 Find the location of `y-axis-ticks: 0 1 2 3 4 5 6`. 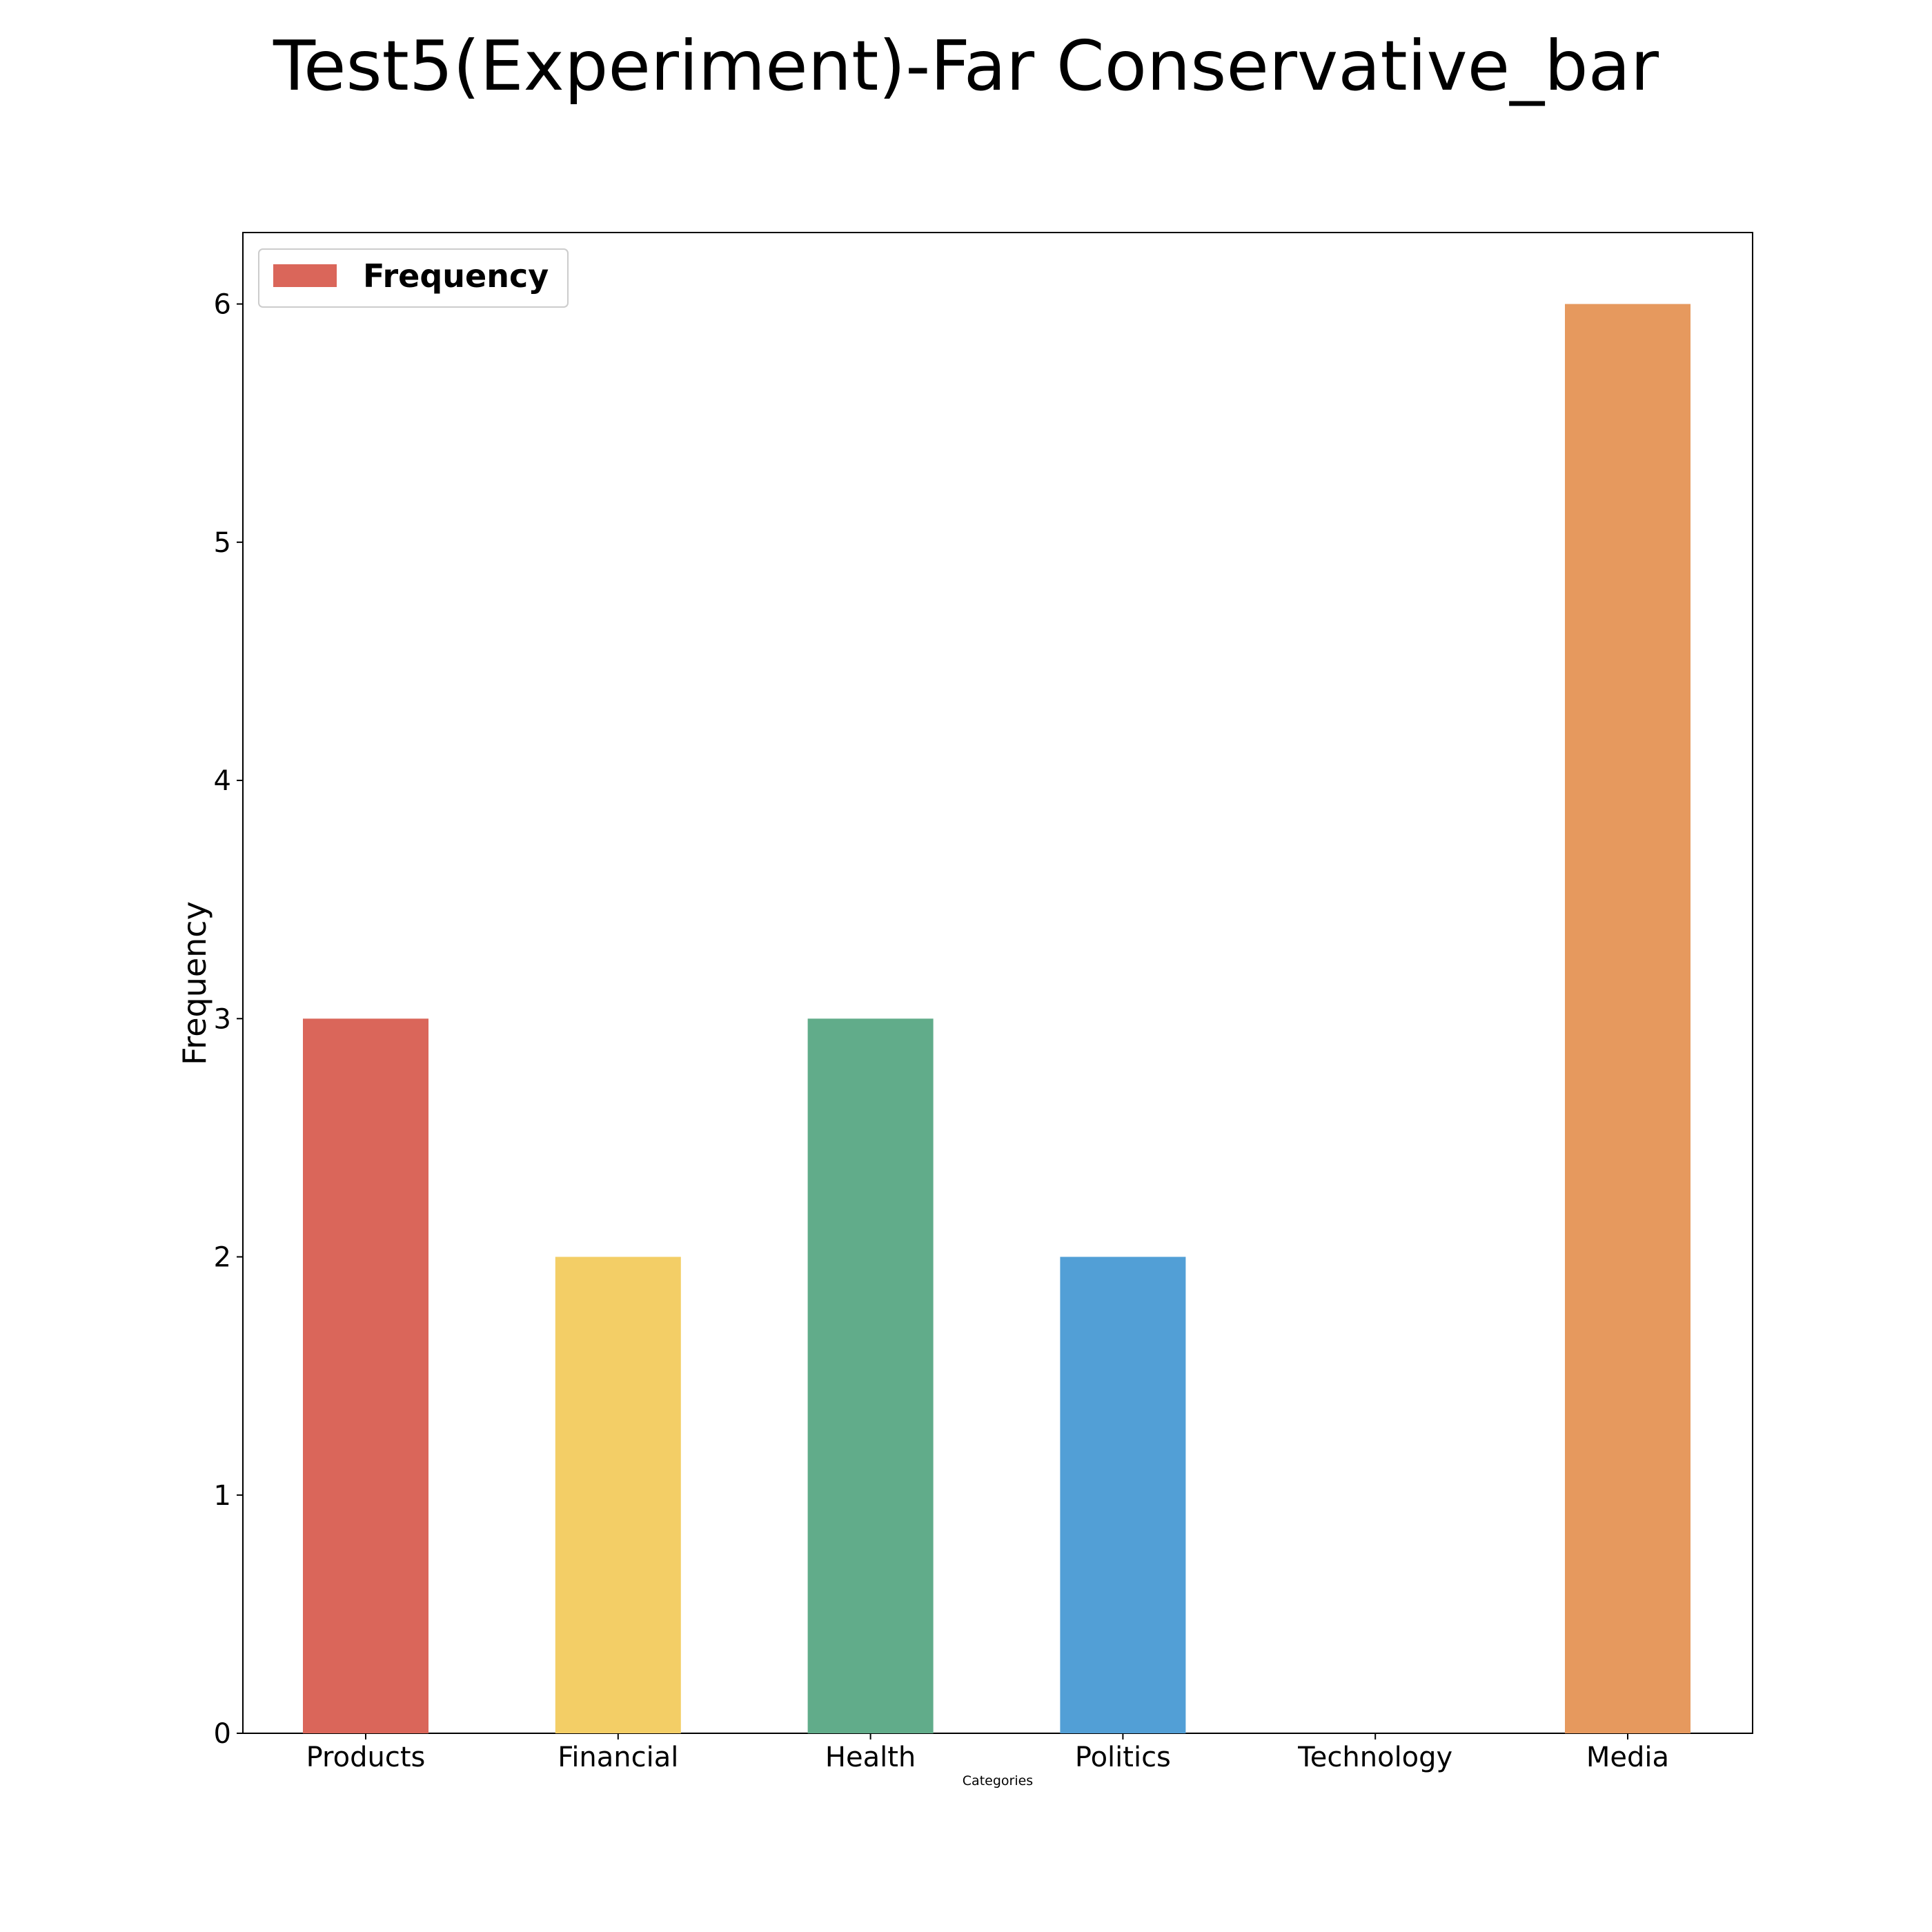

y-axis-ticks: 0 1 2 3 4 5 6 is located at coordinates (228, 1019).